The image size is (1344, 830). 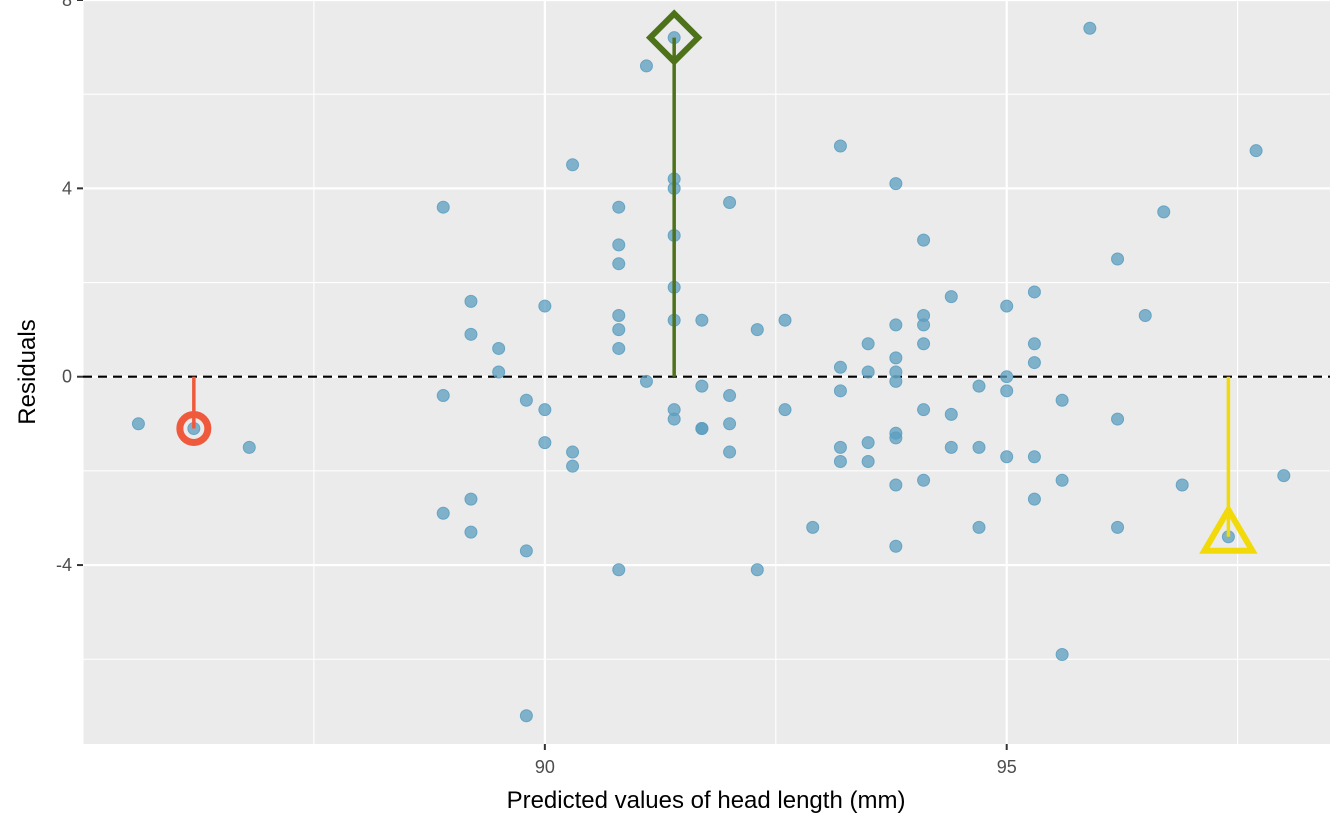 I want to click on x-tick-label: 90, so click(x=545, y=767).